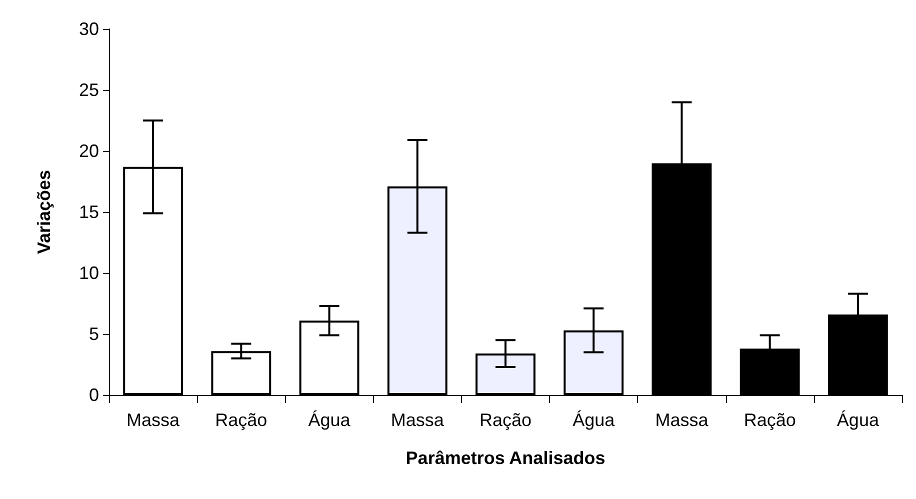 Image resolution: width=916 pixels, height=499 pixels. Describe the element at coordinates (88, 273) in the screenshot. I see `y-tick-label: 10` at that location.